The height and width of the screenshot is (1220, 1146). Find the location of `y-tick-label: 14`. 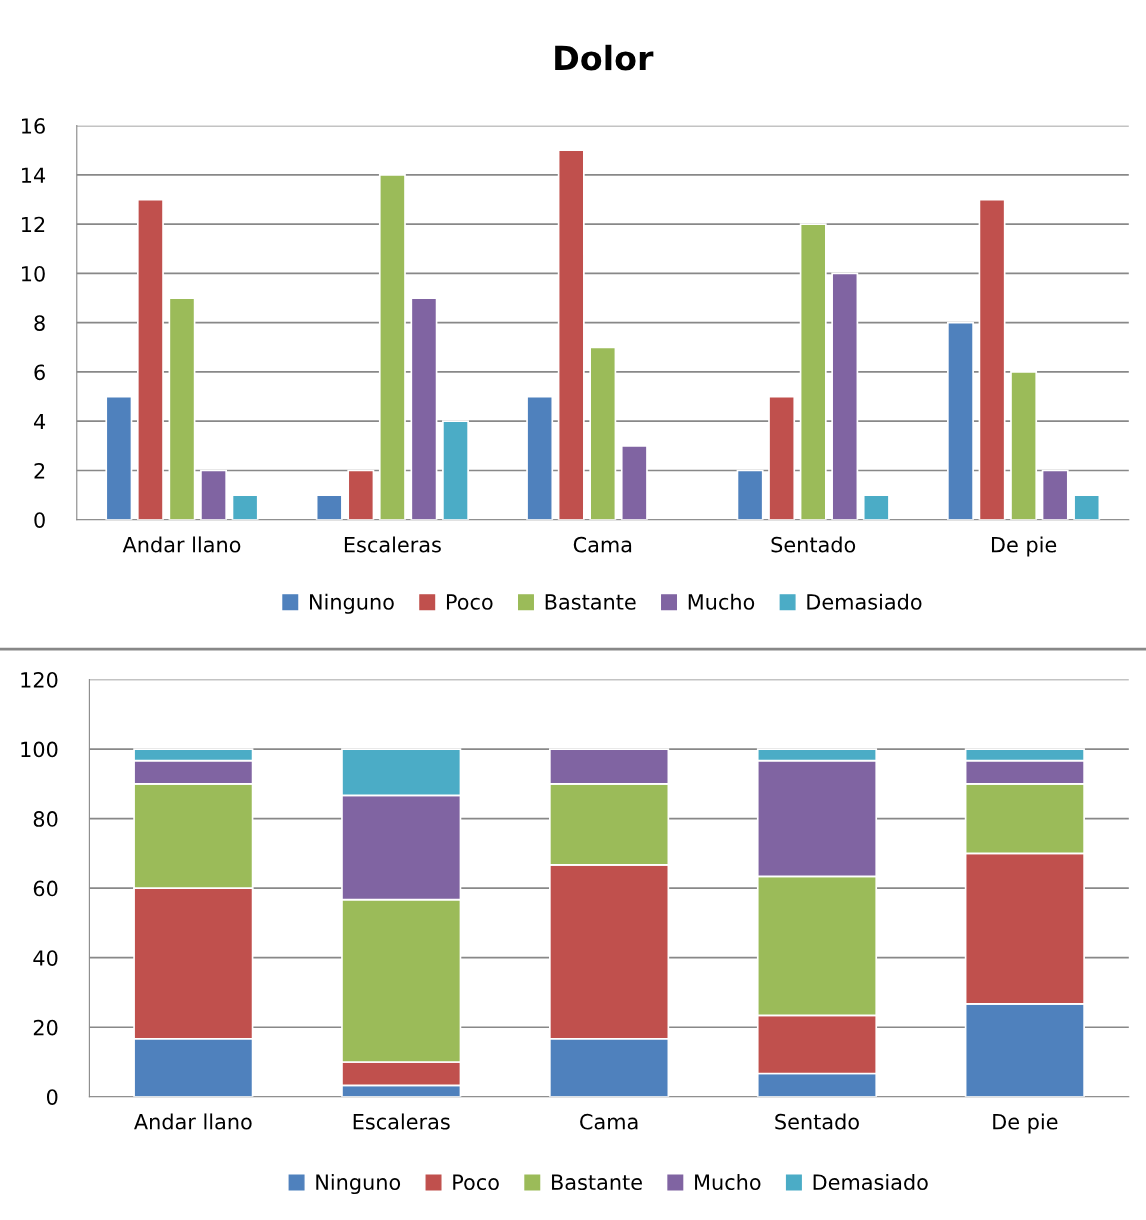

y-tick-label: 14 is located at coordinates (34, 175).